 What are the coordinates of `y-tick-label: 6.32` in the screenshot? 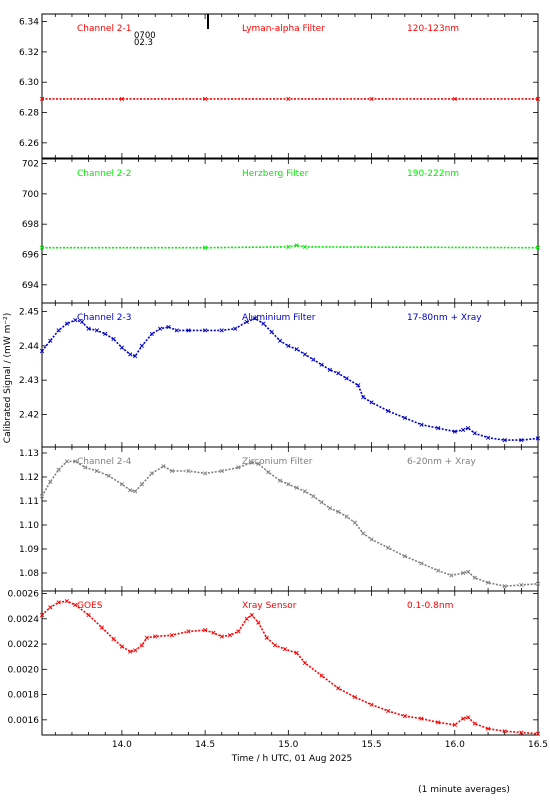 It's located at (29, 53).